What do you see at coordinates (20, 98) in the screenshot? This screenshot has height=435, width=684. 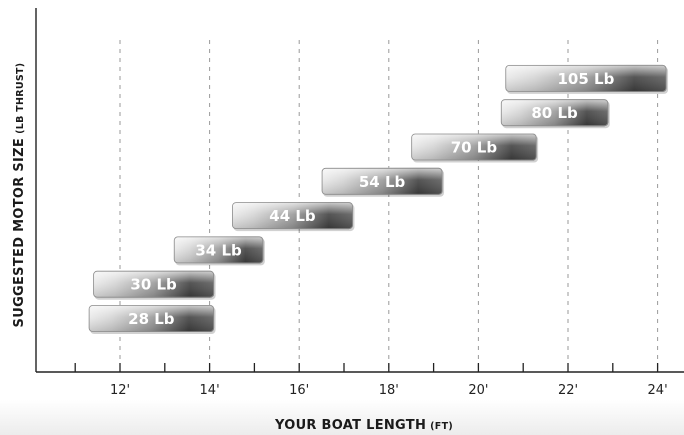 I see `y-axis-title-unit: (LB THRUST)` at bounding box center [20, 98].